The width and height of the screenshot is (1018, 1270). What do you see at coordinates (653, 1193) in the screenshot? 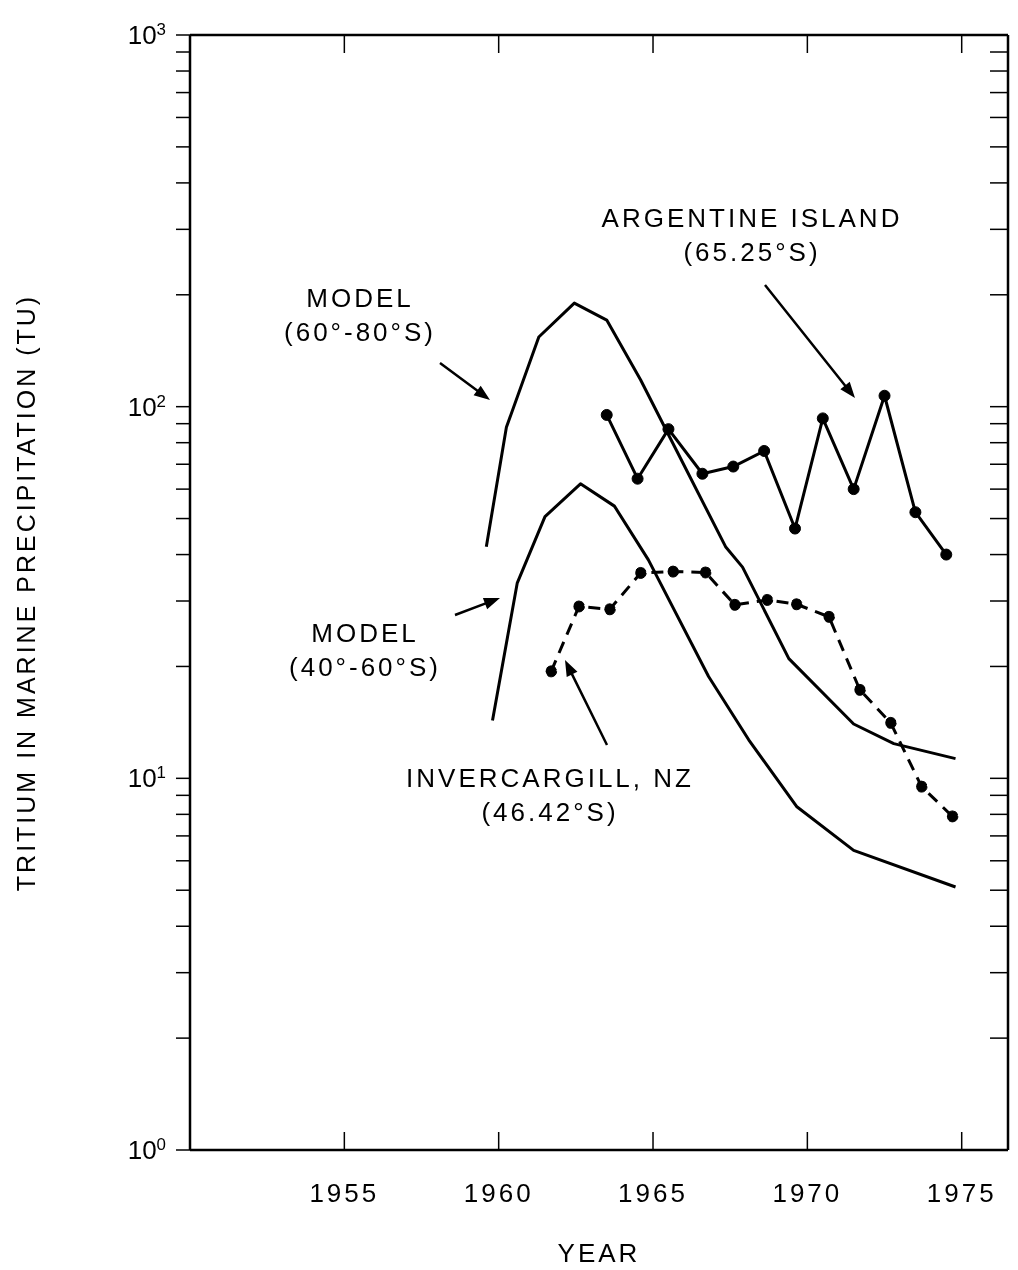
I see `x-tick-label: 1965` at bounding box center [653, 1193].